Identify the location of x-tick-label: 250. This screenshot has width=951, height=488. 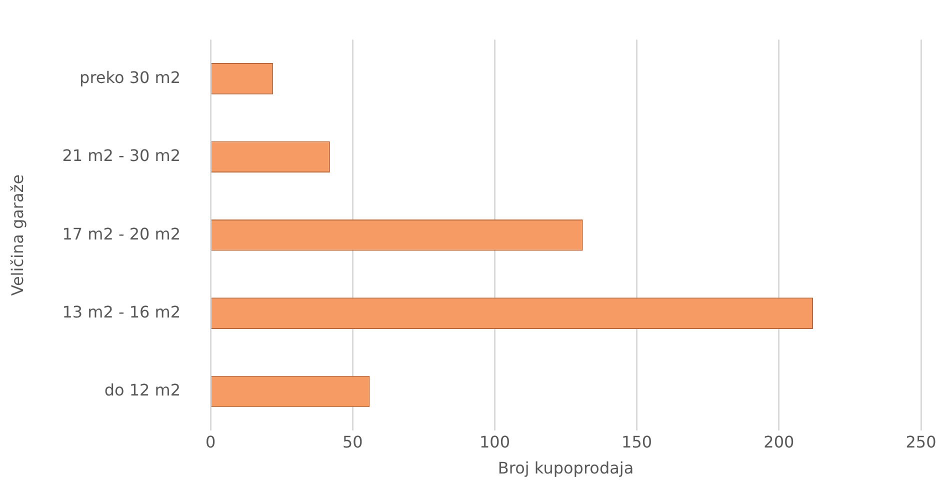
(921, 442).